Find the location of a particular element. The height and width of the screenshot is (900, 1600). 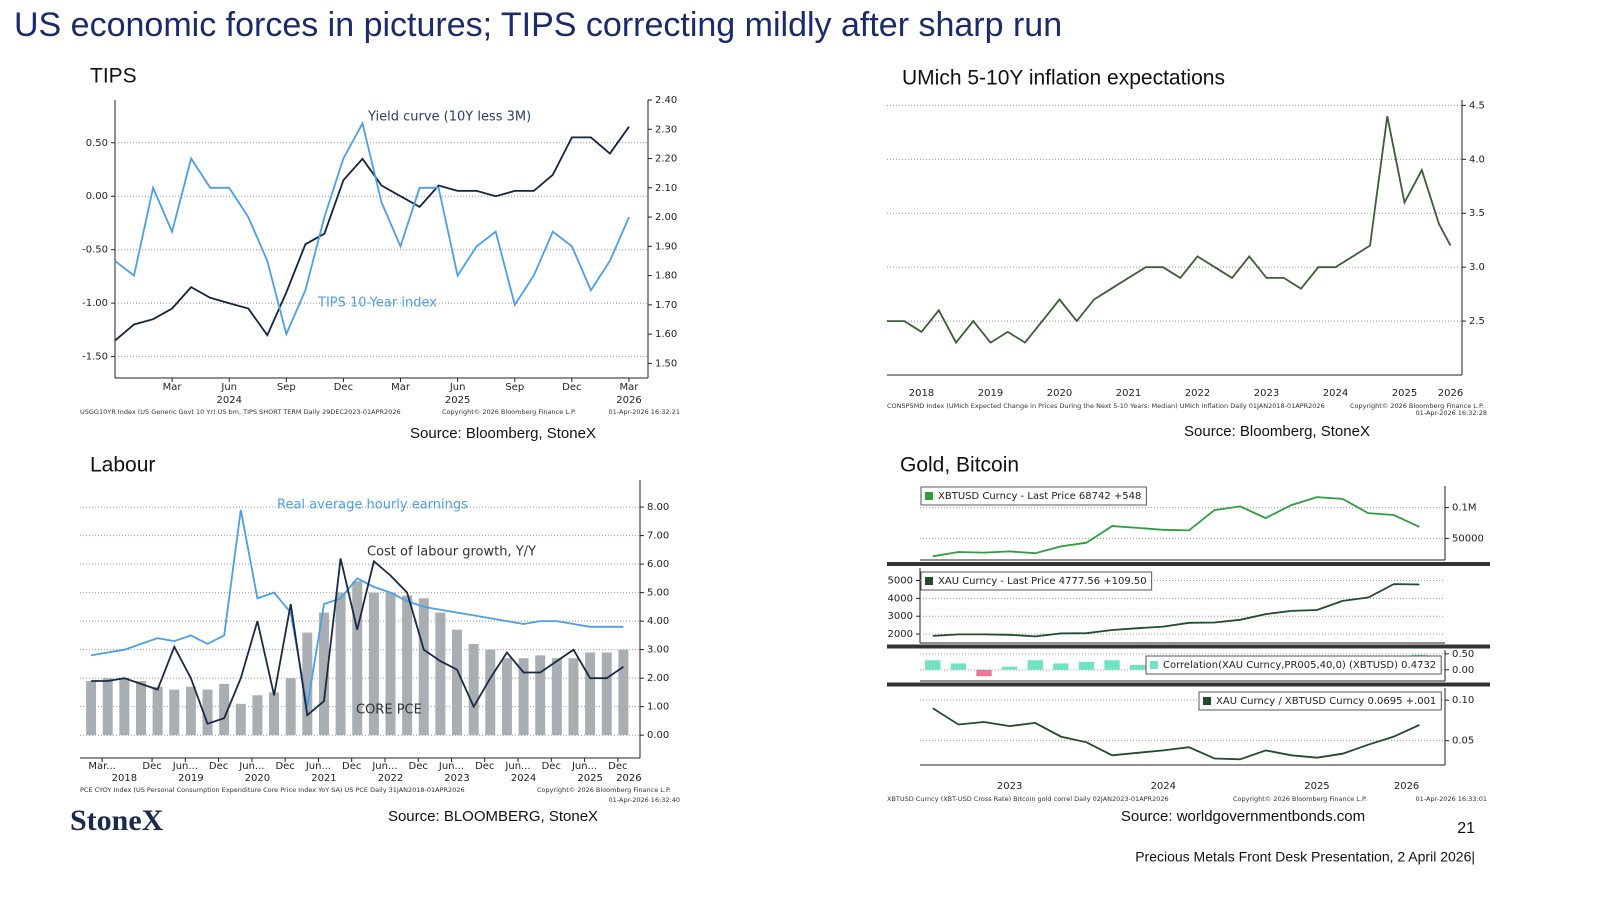

y-tick-label: 1.00 is located at coordinates (658, 707).